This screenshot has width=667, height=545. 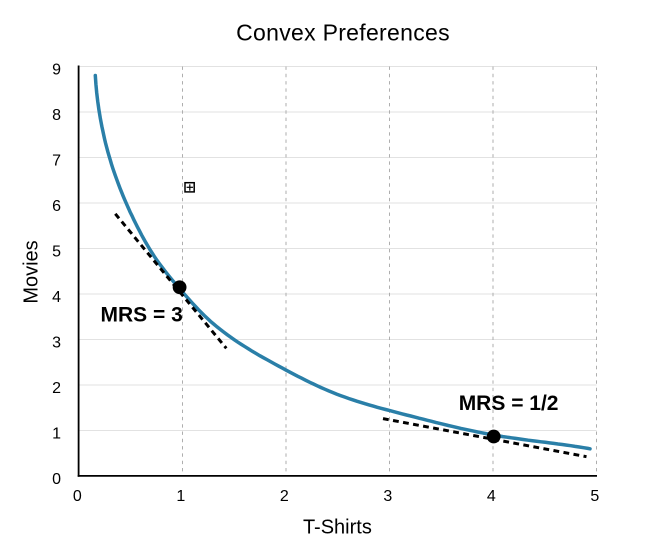 What do you see at coordinates (32, 271) in the screenshot?
I see `svg-text: Movies` at bounding box center [32, 271].